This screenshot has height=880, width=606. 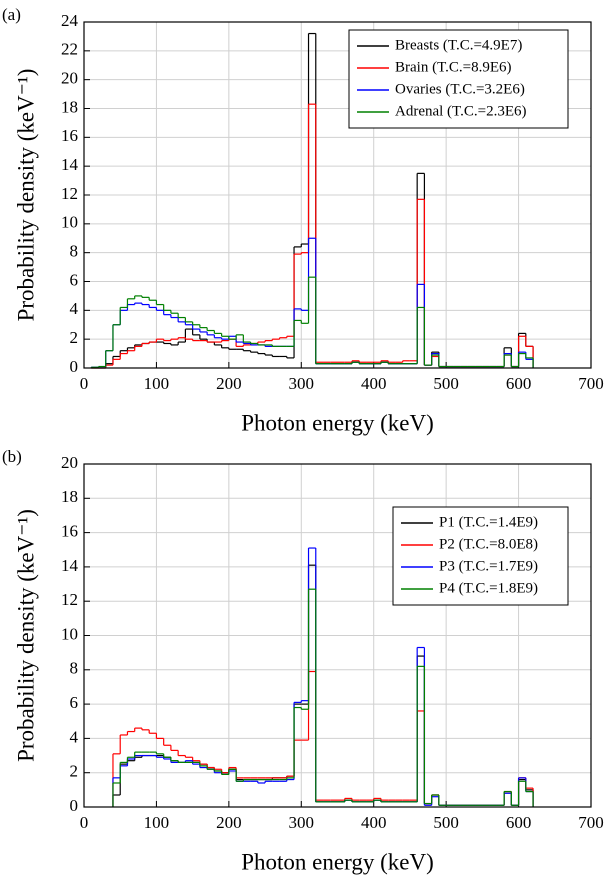 I want to click on legend-label: P1 (T.C.=1.4E9), so click(x=488, y=522).